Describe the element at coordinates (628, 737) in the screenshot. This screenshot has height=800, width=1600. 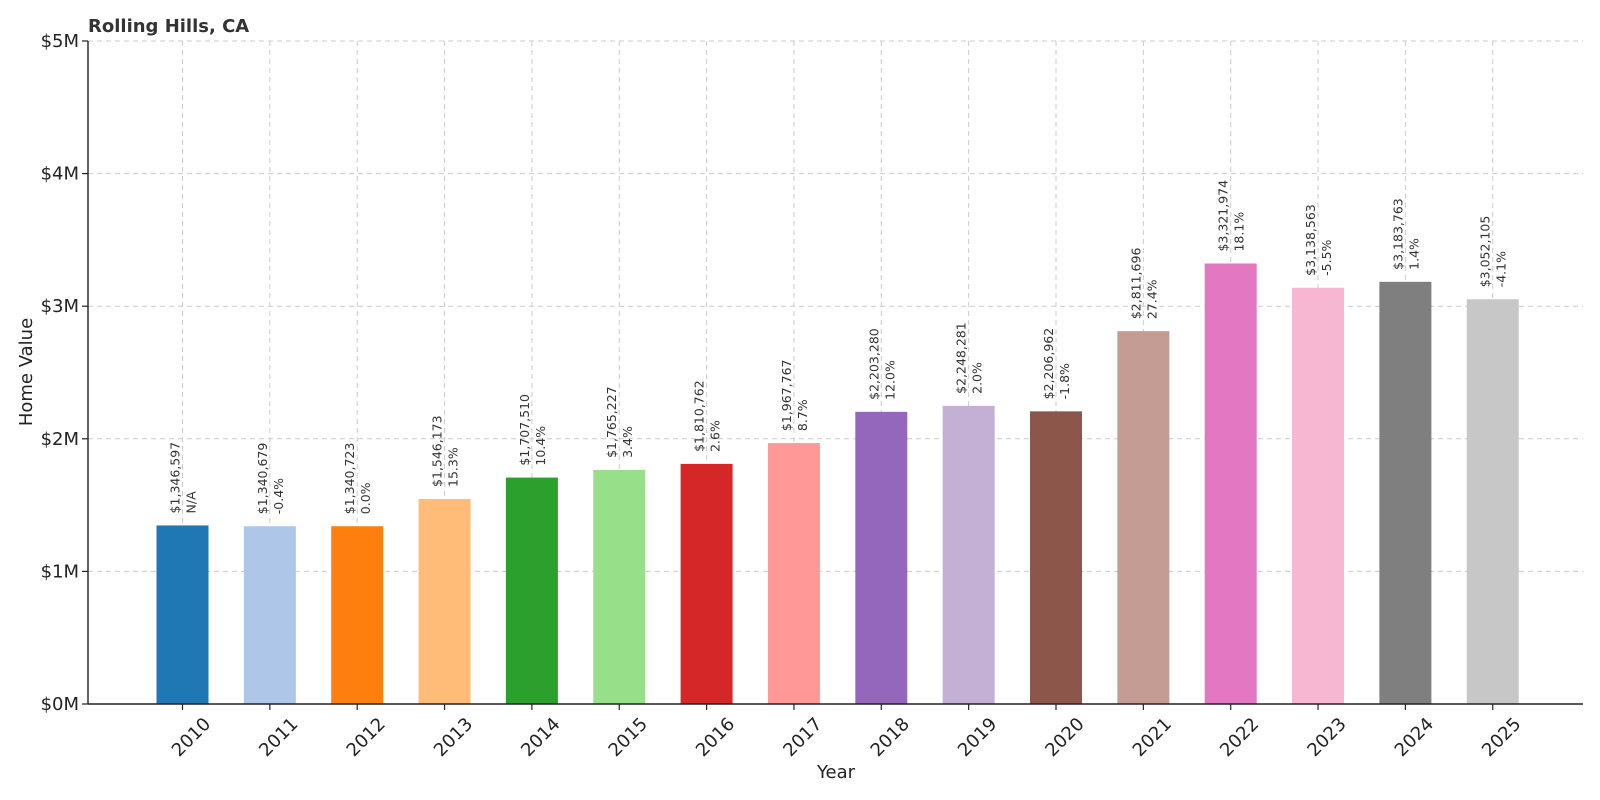
I see `x-tick-label: 2015` at that location.